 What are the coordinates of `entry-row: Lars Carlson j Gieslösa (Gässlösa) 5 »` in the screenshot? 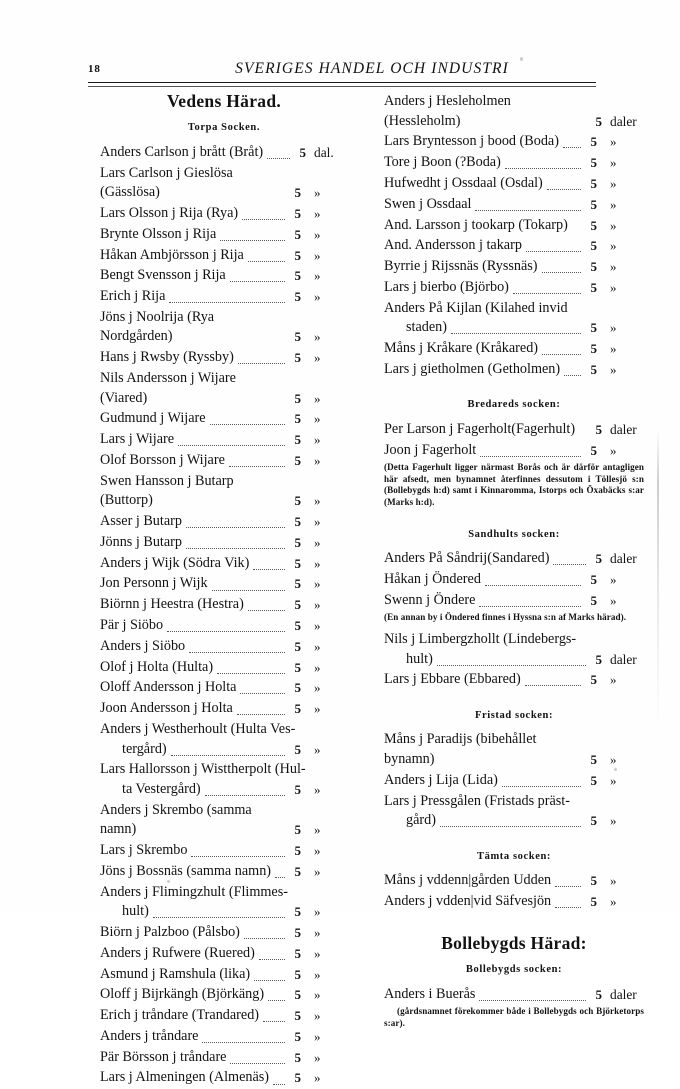 It's located at (224, 183).